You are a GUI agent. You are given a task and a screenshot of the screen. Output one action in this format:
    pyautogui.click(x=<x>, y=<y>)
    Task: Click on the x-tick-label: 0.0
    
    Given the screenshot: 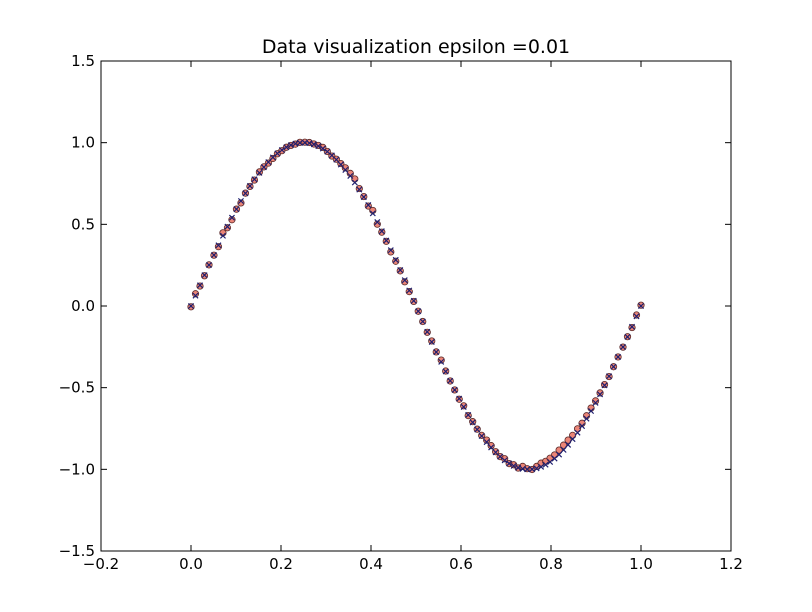 What is the action you would take?
    pyautogui.click(x=191, y=564)
    